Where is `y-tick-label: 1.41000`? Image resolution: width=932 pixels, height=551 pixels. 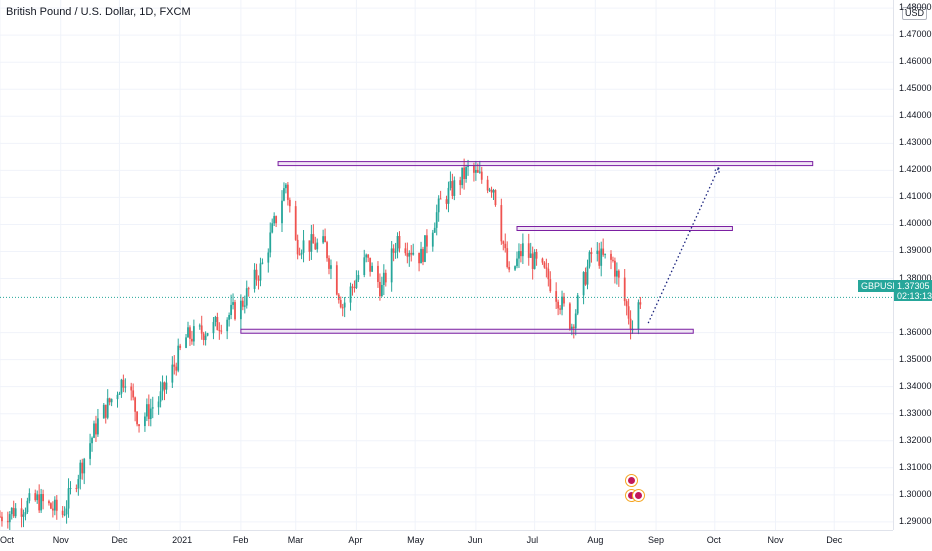 y-tick-label: 1.41000 is located at coordinates (915, 196).